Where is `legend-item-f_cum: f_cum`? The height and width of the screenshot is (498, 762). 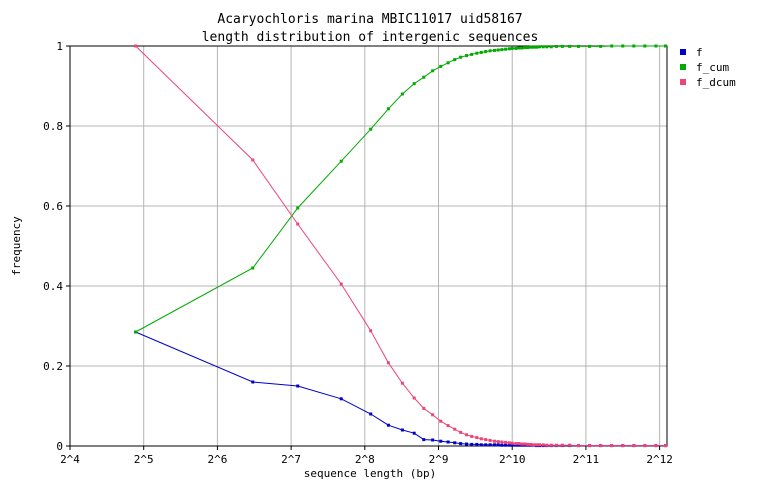
legend-item-f_cum: f_cum is located at coordinates (704, 67).